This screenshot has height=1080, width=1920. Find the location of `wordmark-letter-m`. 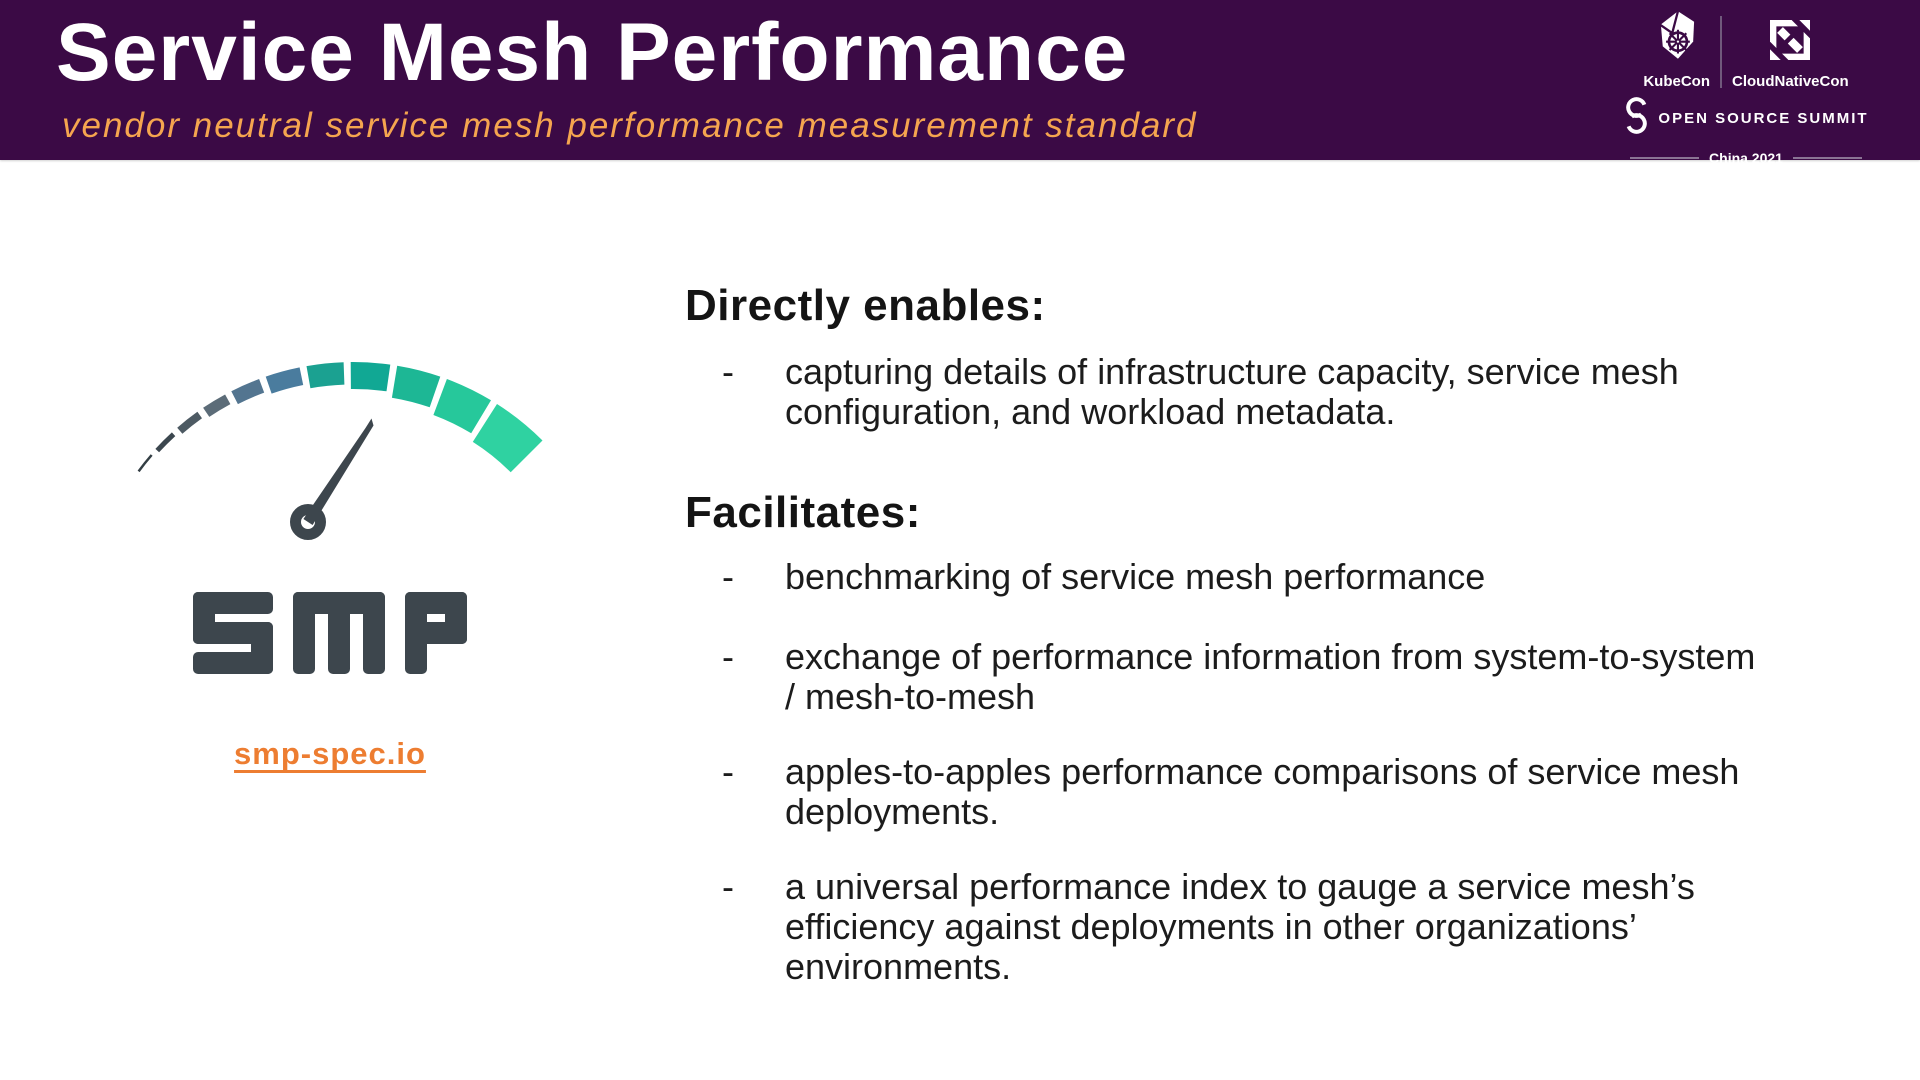

wordmark-letter-m is located at coordinates (339, 633).